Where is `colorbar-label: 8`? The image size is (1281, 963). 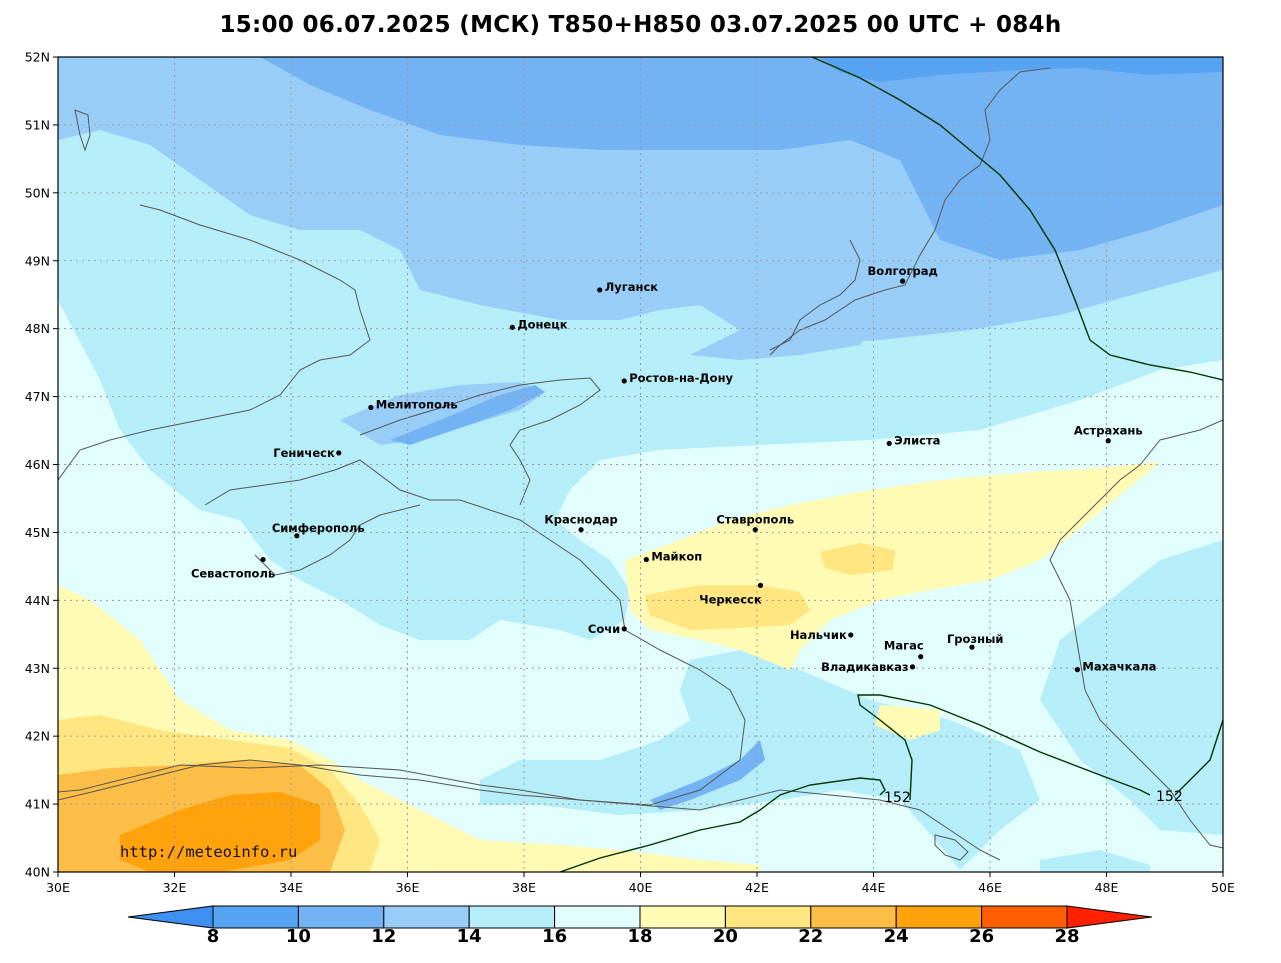
colorbar-label: 8 is located at coordinates (213, 936).